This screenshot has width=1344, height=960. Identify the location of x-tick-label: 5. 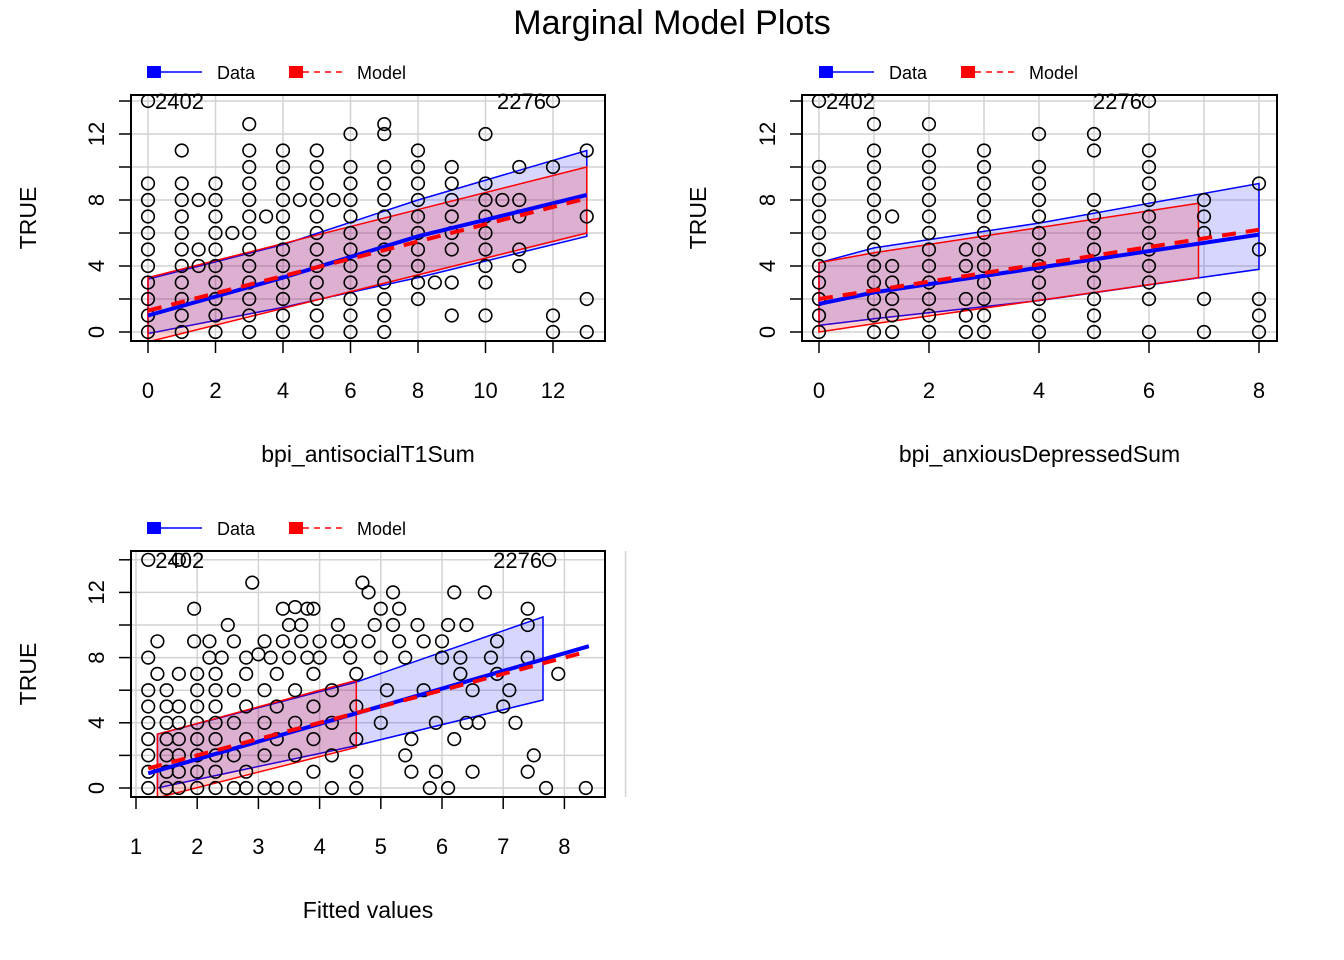
(381, 846).